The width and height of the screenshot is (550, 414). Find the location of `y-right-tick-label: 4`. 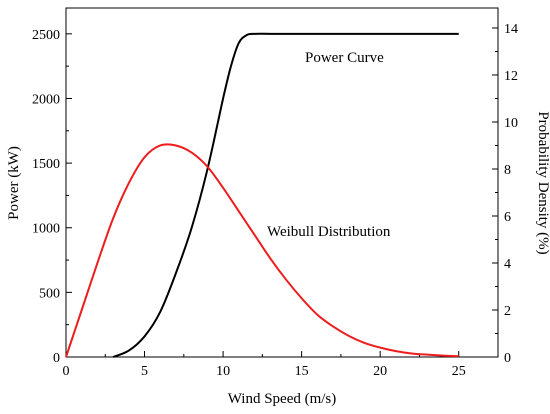

y-right-tick-label: 4 is located at coordinates (507, 264).